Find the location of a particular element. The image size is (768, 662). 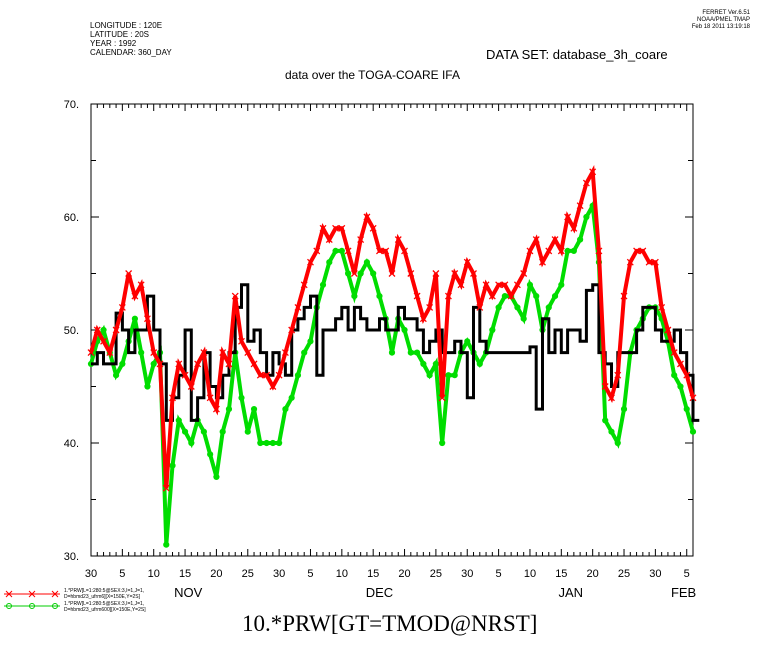

metadata-calendar: CALENDAR: 360_DAY is located at coordinates (131, 52).